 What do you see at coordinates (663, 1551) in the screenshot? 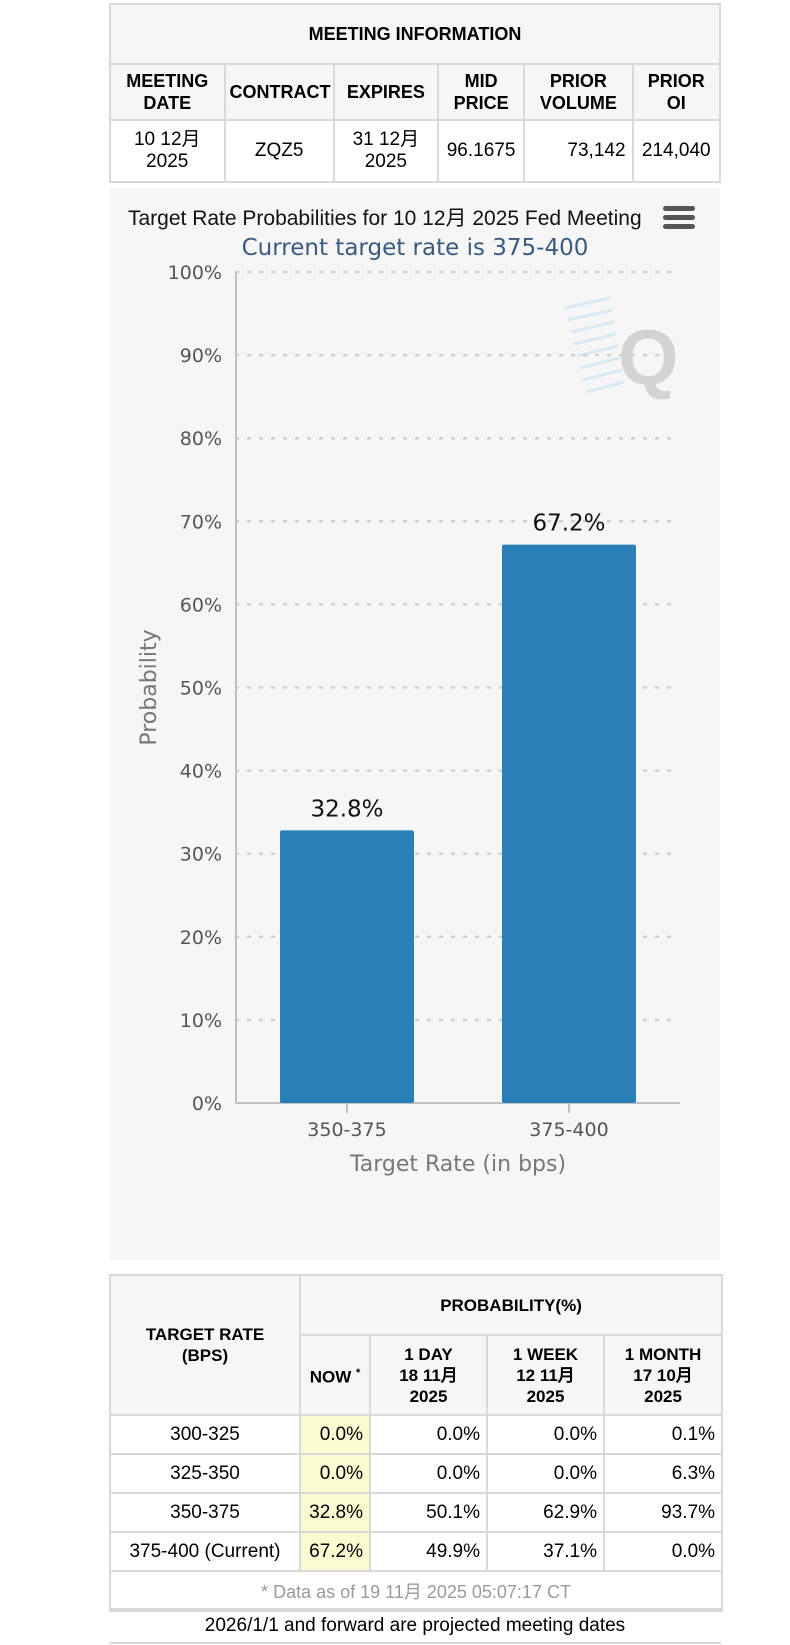
I see `month-cell: 0.0%` at bounding box center [663, 1551].